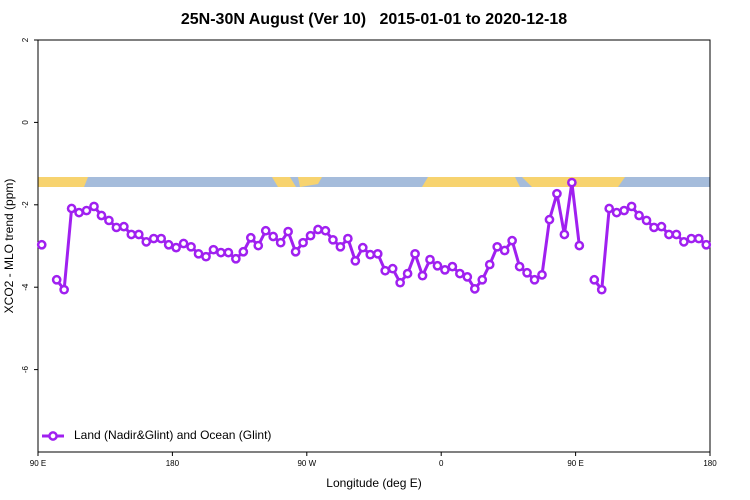 This screenshot has width=750, height=500. I want to click on y-tick-label: 2, so click(25, 39).